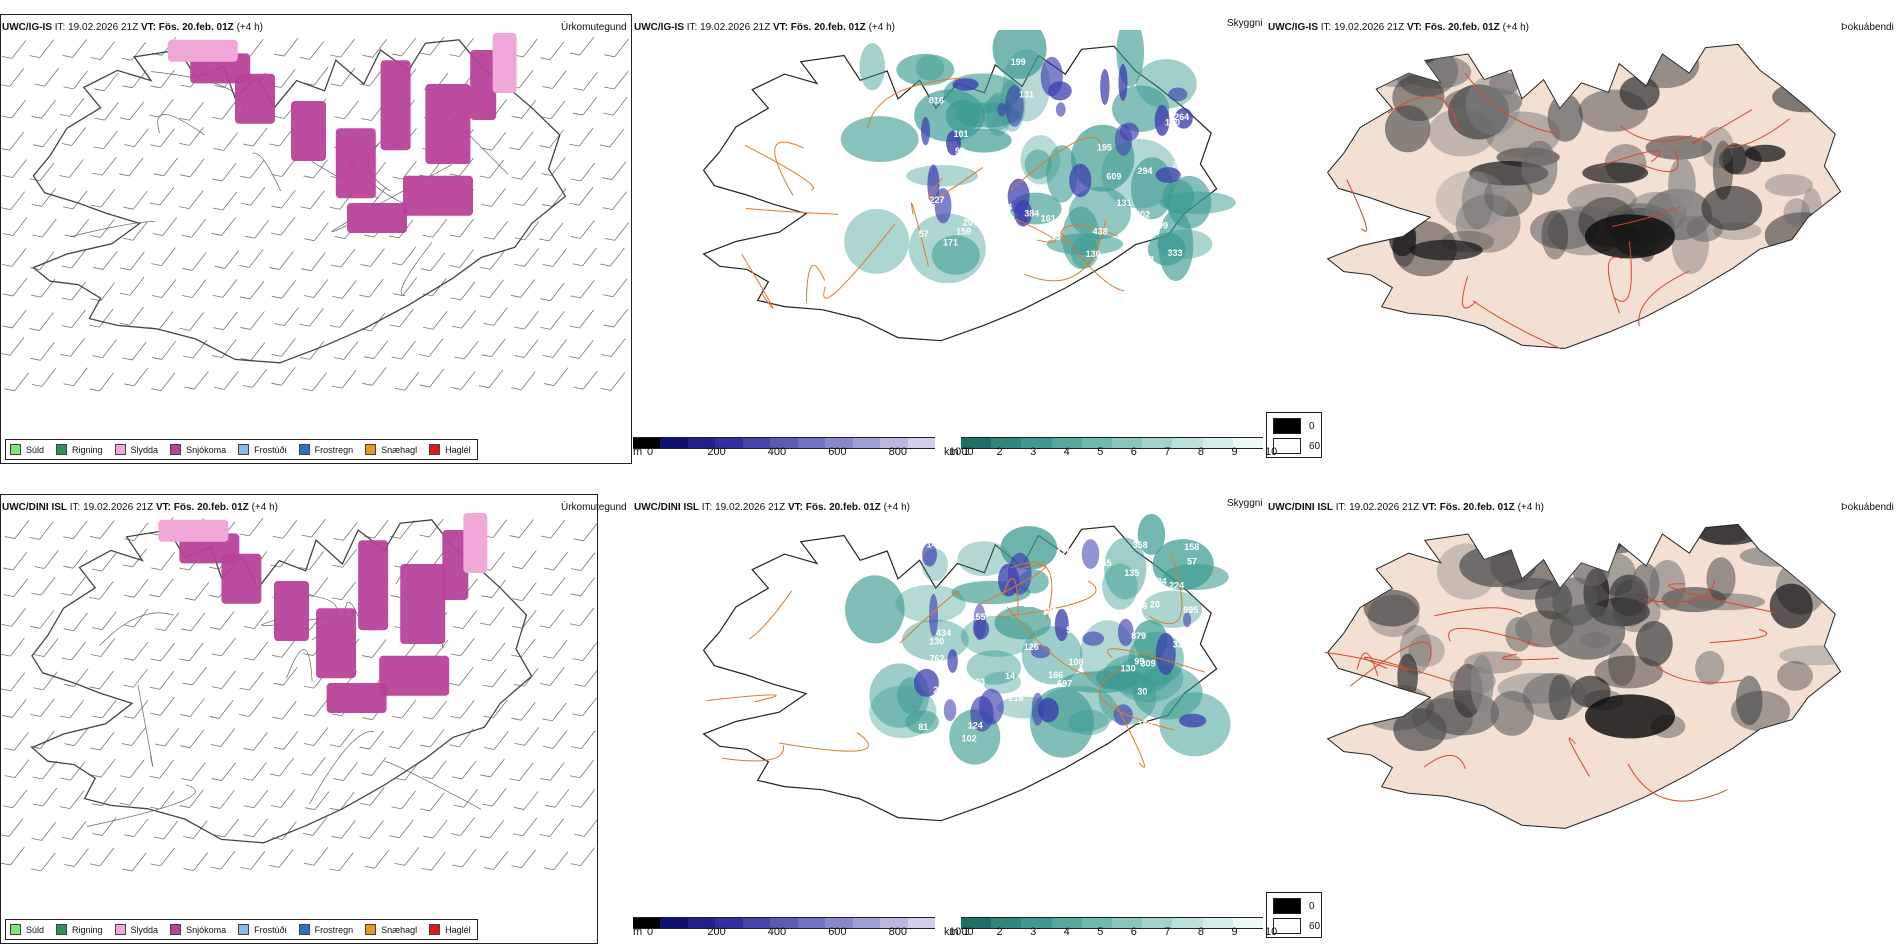  What do you see at coordinates (1075, 662) in the screenshot?
I see `cloud-base-label: 108` at bounding box center [1075, 662].